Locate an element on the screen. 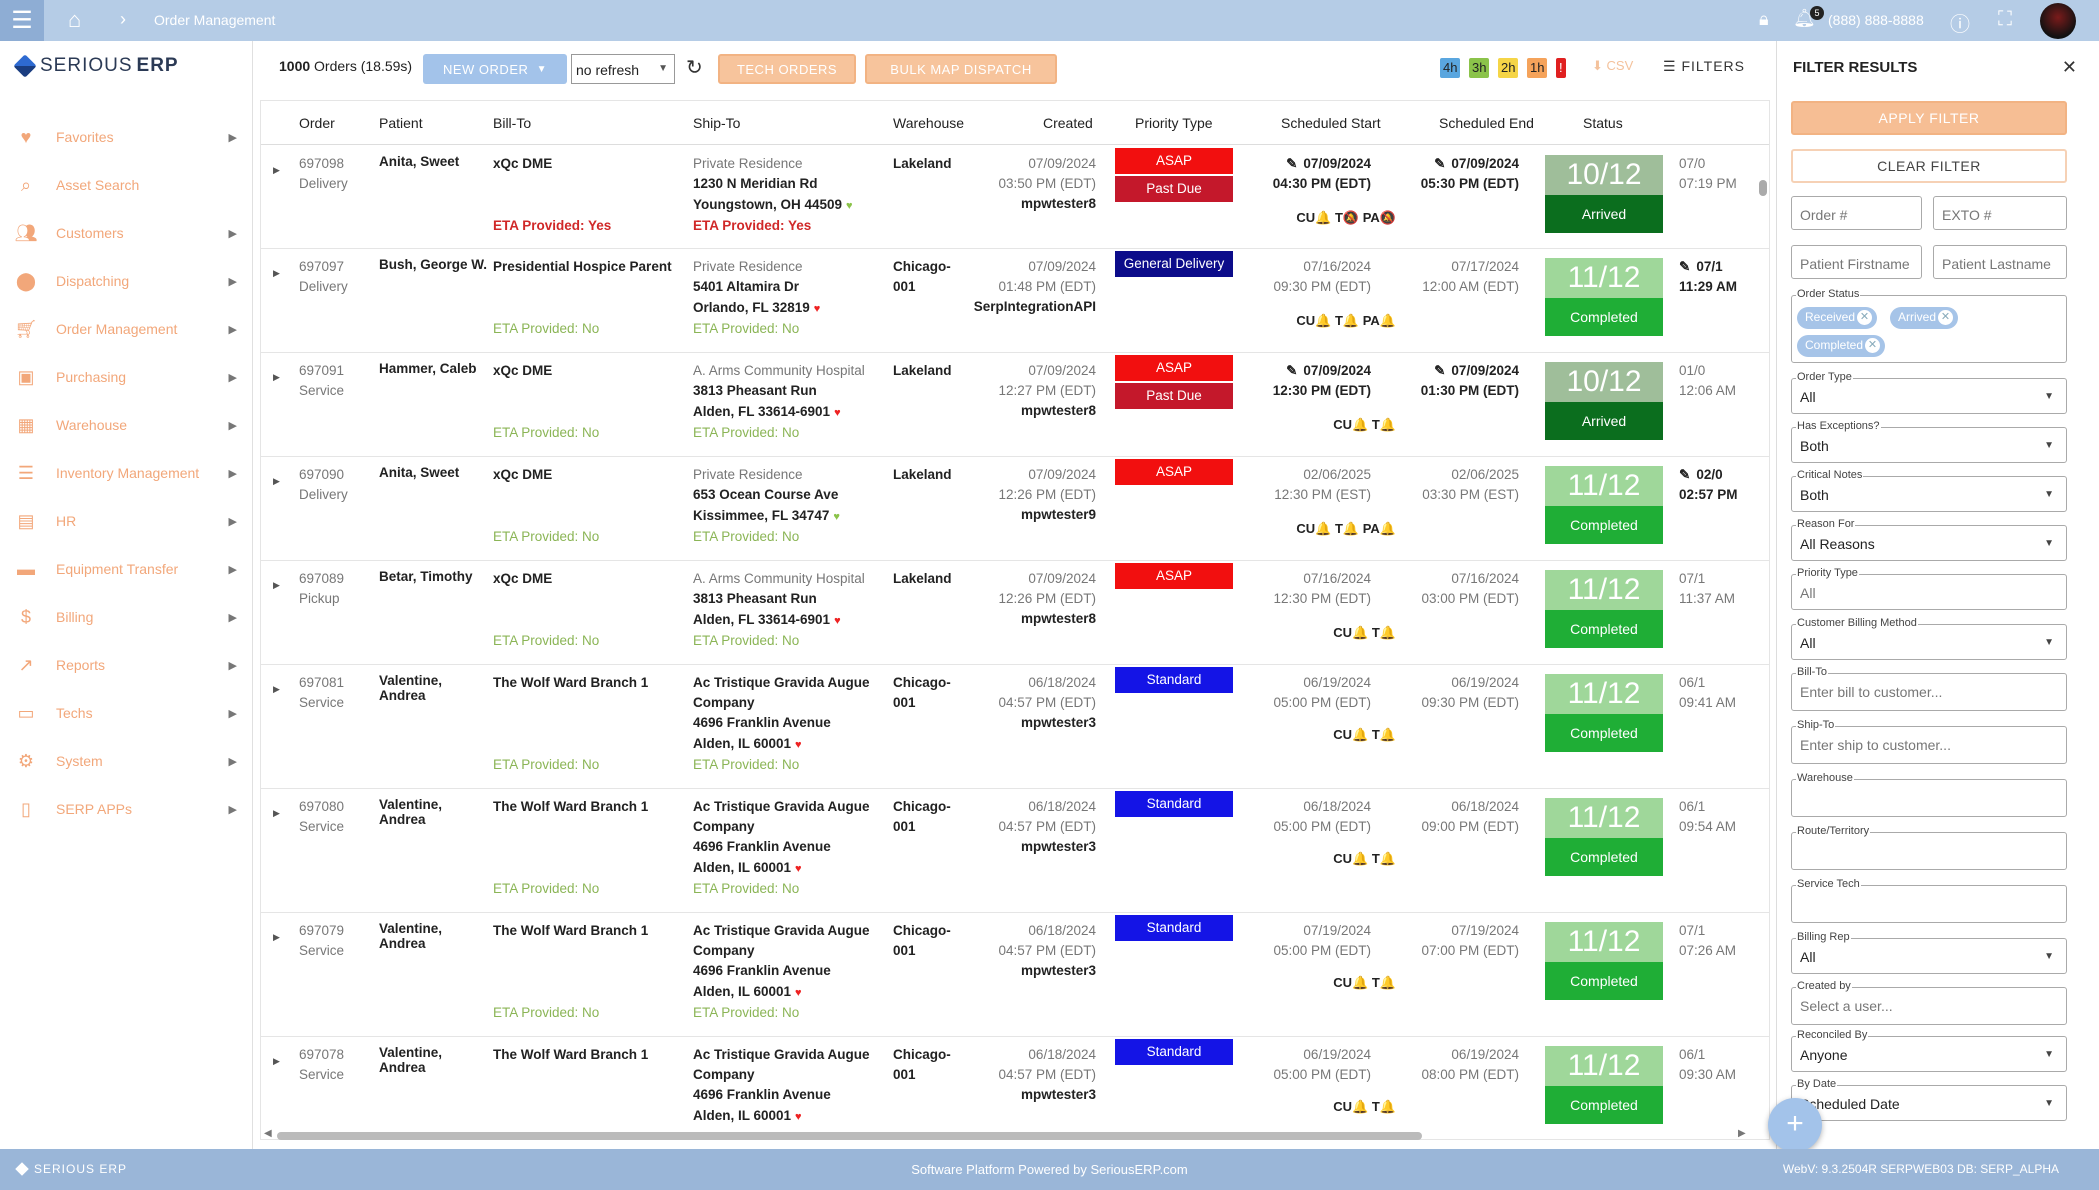 Image resolution: width=2099 pixels, height=1190 pixels. scheduled-start: 07/19/2024 is located at coordinates (1311, 931).